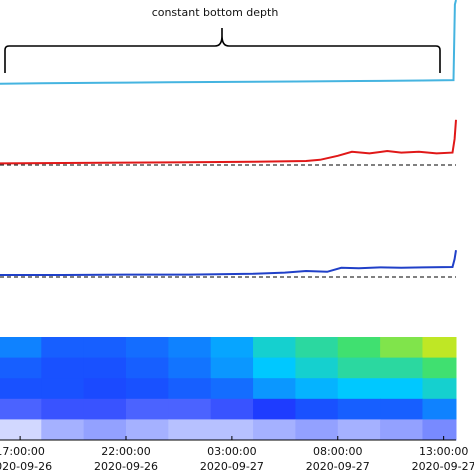 Image resolution: width=474 pixels, height=474 pixels. What do you see at coordinates (125, 451) in the screenshot?
I see `x-tick-label: 22:00:00` at bounding box center [125, 451].